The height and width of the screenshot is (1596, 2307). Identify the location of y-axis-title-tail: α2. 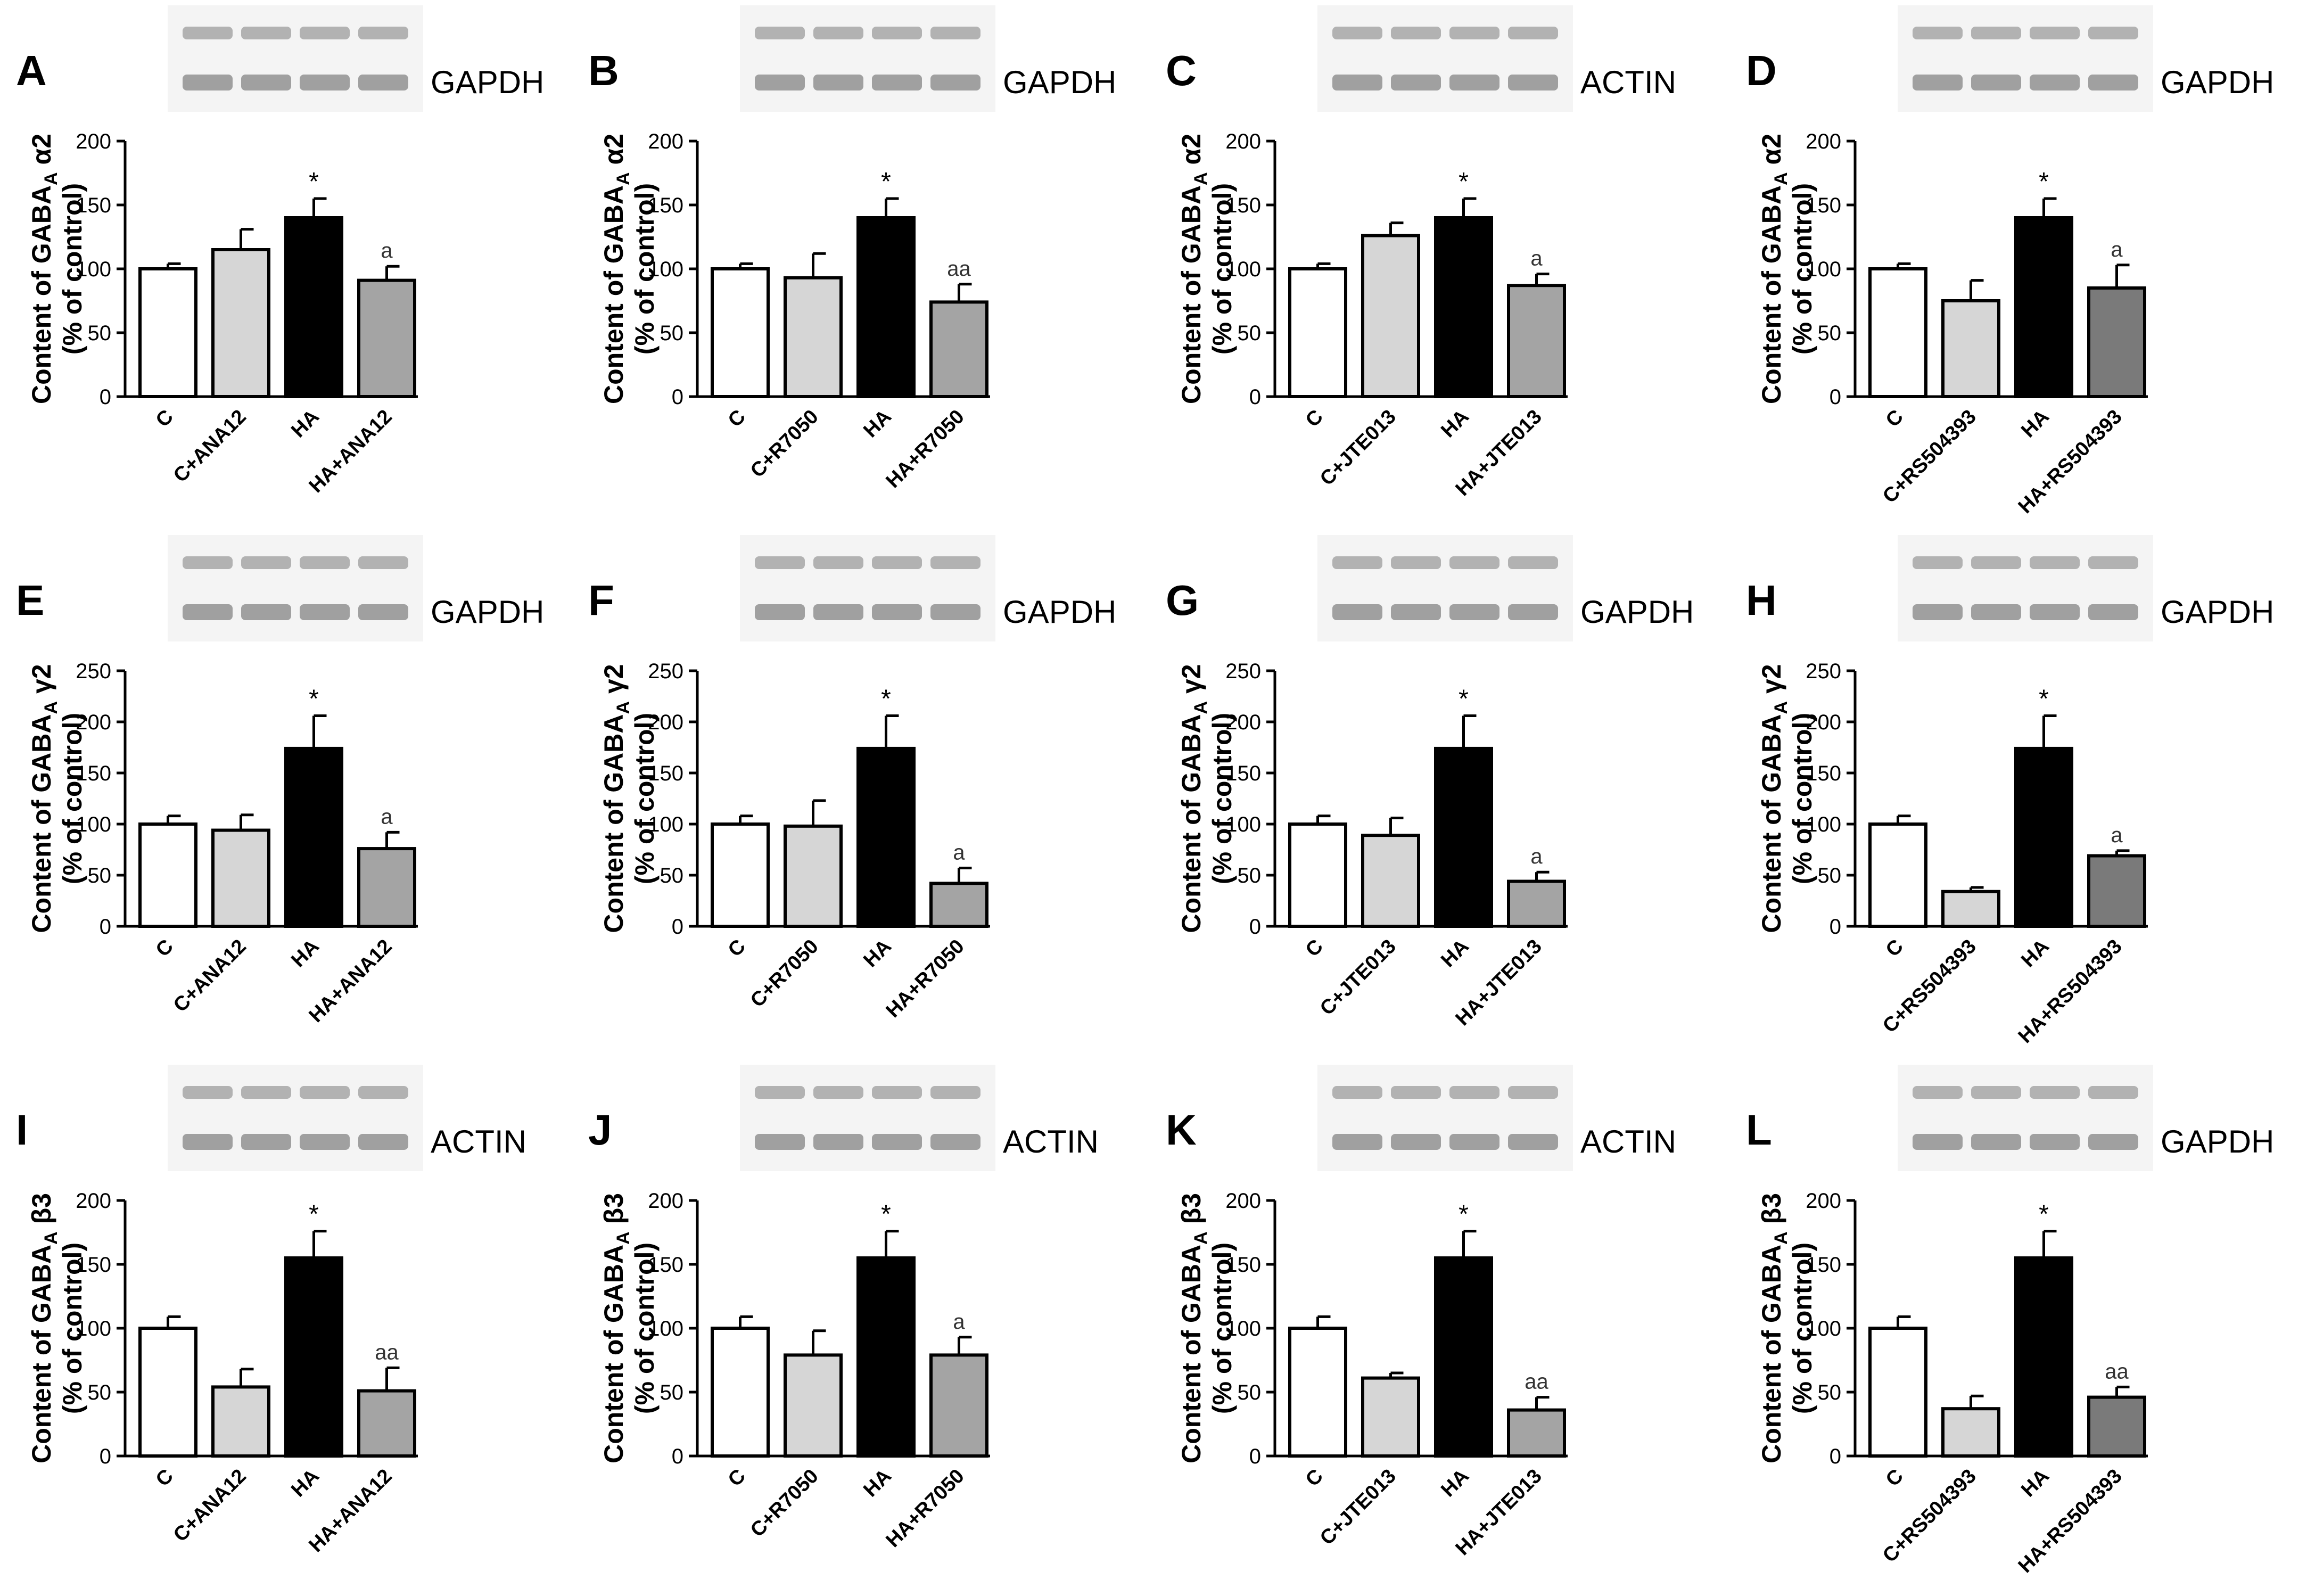
(1771, 153).